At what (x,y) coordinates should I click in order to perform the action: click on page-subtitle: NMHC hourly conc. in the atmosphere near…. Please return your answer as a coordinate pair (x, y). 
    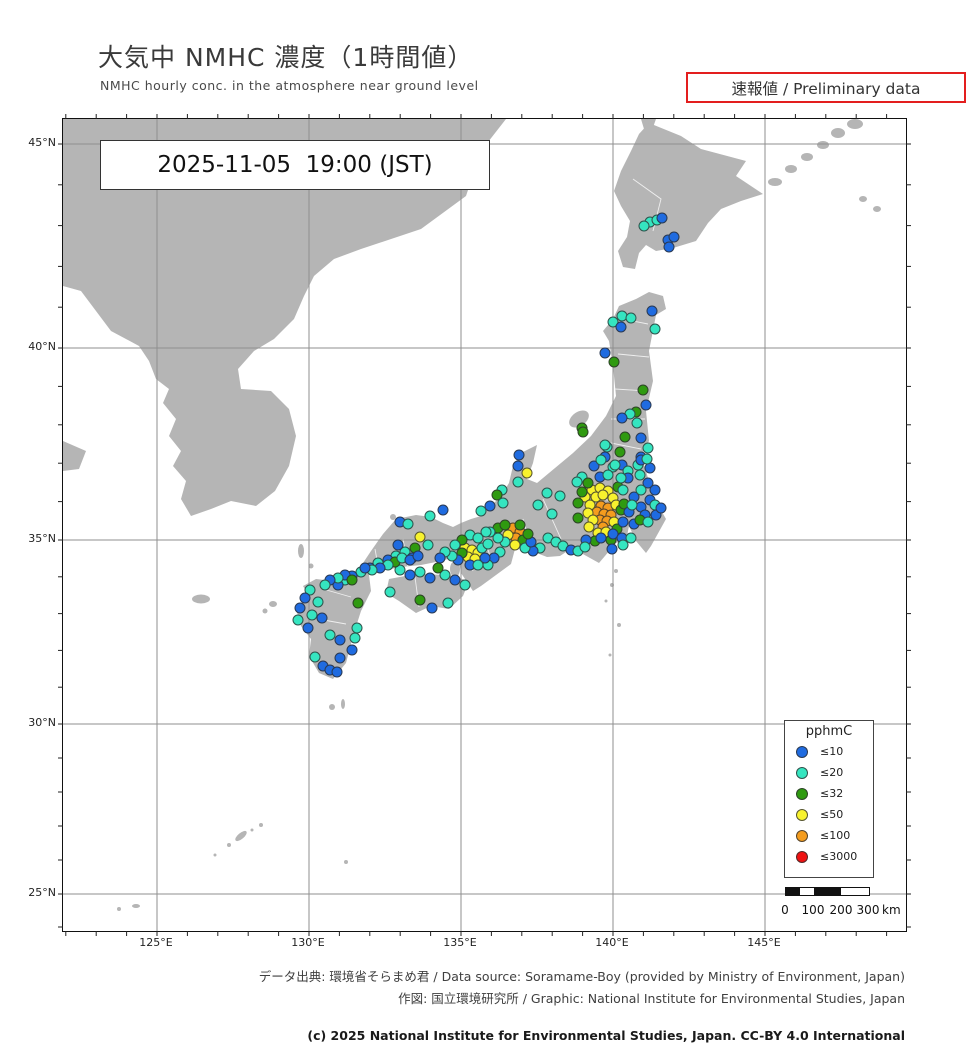
    Looking at the image, I should click on (289, 85).